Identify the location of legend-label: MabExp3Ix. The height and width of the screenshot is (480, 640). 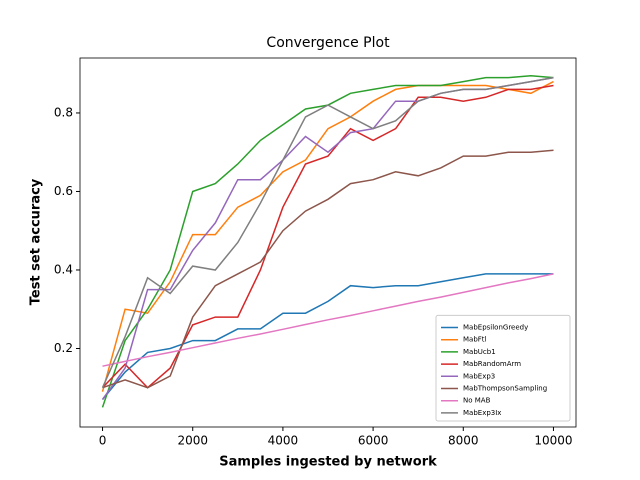
(482, 413).